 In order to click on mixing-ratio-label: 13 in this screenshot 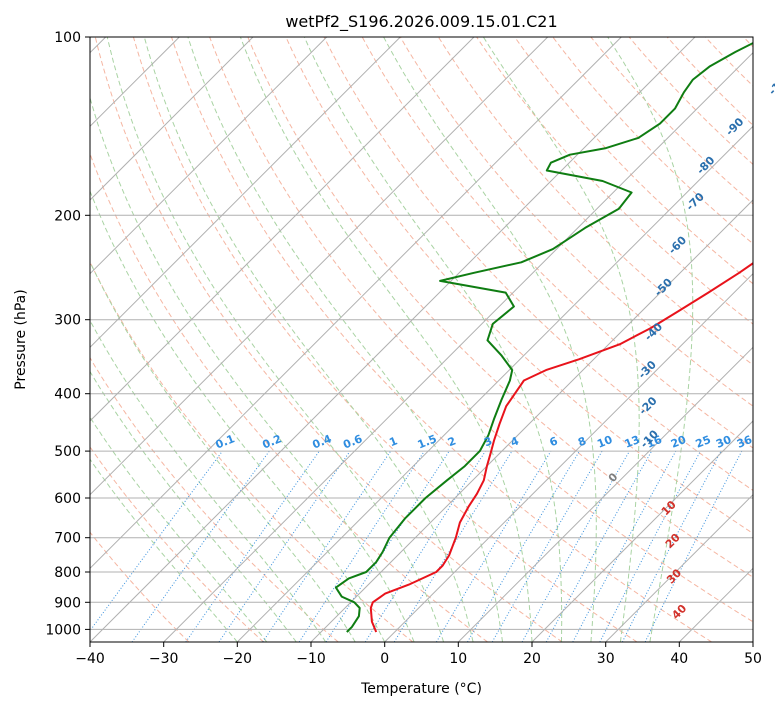, I will do `click(632, 442)`.